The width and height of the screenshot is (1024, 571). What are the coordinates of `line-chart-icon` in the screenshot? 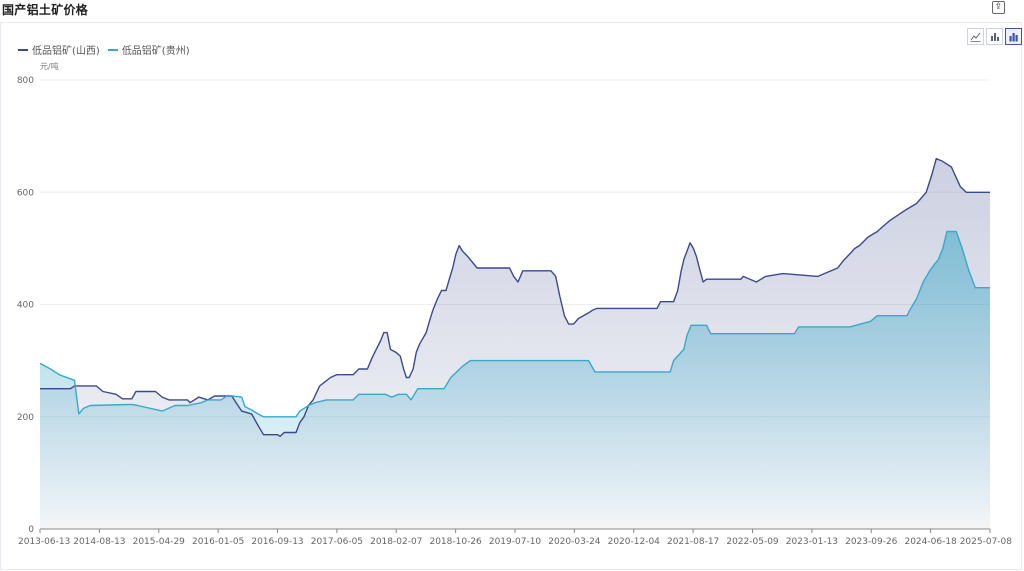 It's located at (975, 36).